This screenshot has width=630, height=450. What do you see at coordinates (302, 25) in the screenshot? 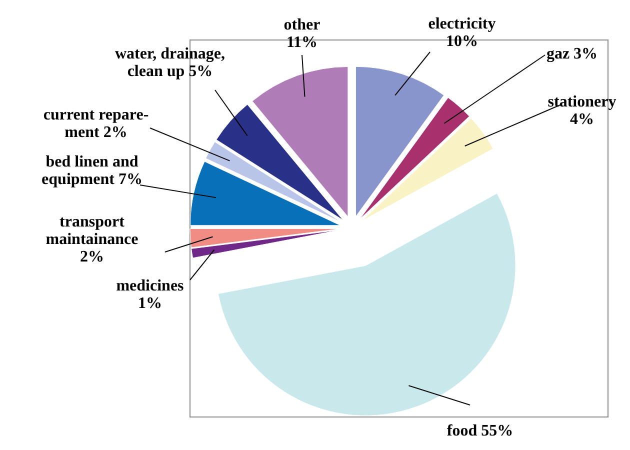
I see `slice-label: other` at bounding box center [302, 25].